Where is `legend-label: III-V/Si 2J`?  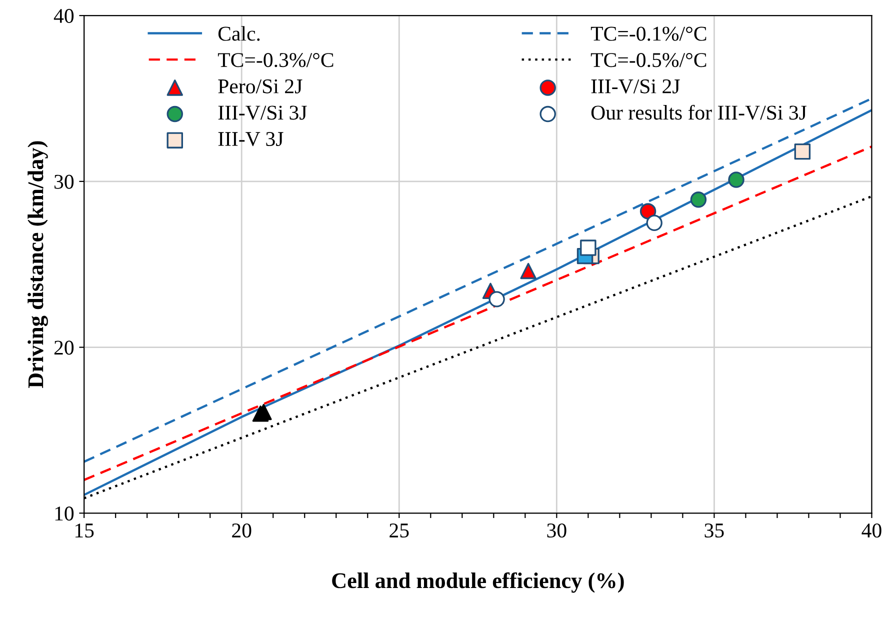 legend-label: III-V/Si 2J is located at coordinates (635, 86).